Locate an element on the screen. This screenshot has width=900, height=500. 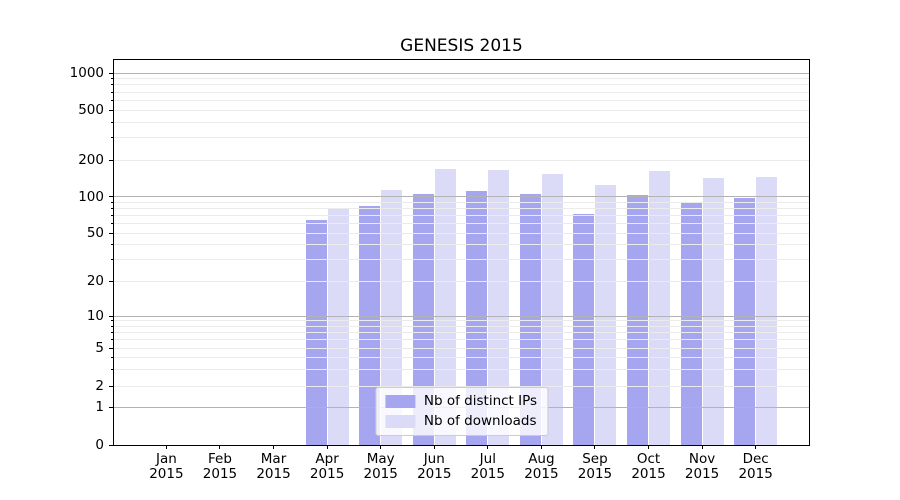
x-tick-month: Mar is located at coordinates (273, 459).